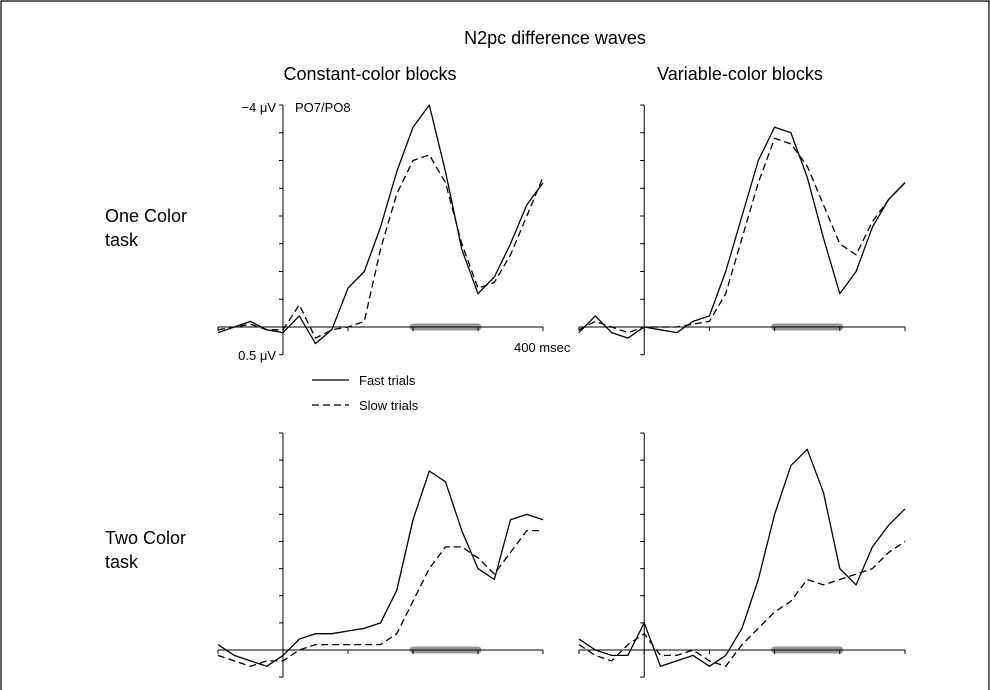  I want to click on column-title-variable: Variable-color blocks, so click(740, 74).